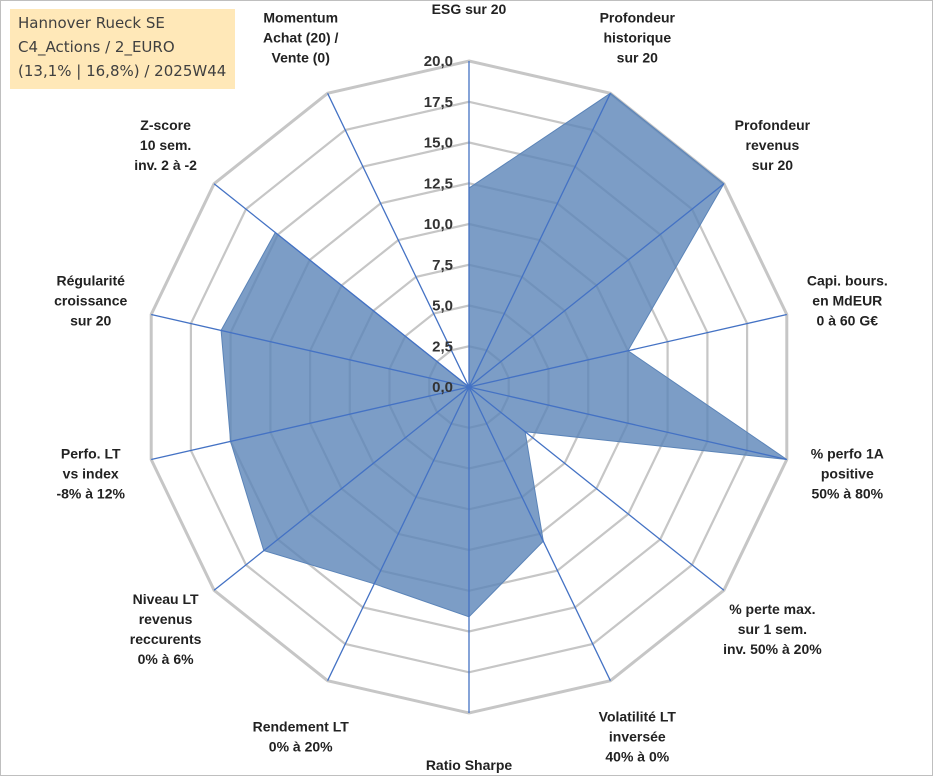 The width and height of the screenshot is (933, 776). Describe the element at coordinates (90, 301) in the screenshot. I see `axis-label: Régularité croissance sur 20` at that location.